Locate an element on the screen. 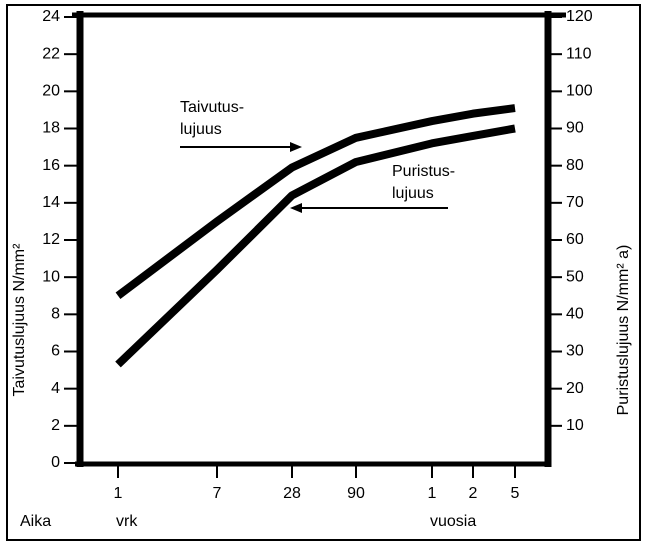  annotation: Taivutus- is located at coordinates (212, 107).